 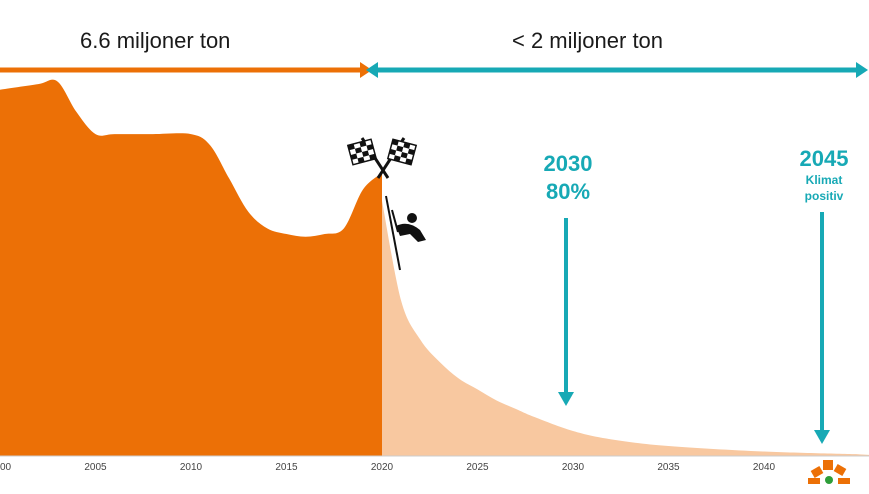 What do you see at coordinates (434, 70) in the screenshot?
I see `header-arrows` at bounding box center [434, 70].